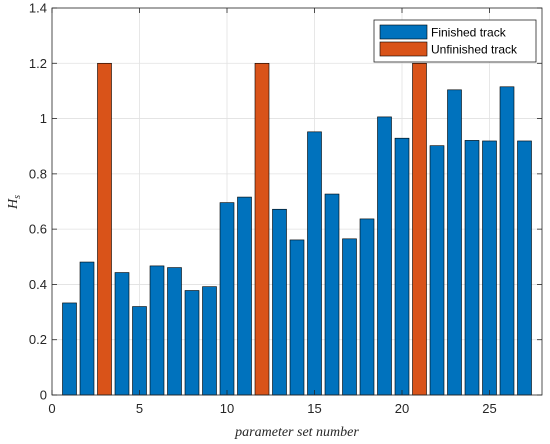 The height and width of the screenshot is (444, 550). I want to click on x-tick-label: 10, so click(227, 408).